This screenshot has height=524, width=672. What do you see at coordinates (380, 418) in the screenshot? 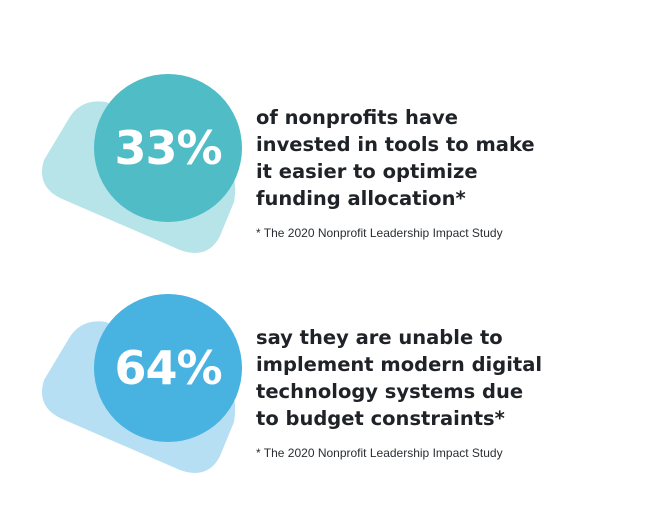
I see `stat-line: to budget constraints*` at bounding box center [380, 418].